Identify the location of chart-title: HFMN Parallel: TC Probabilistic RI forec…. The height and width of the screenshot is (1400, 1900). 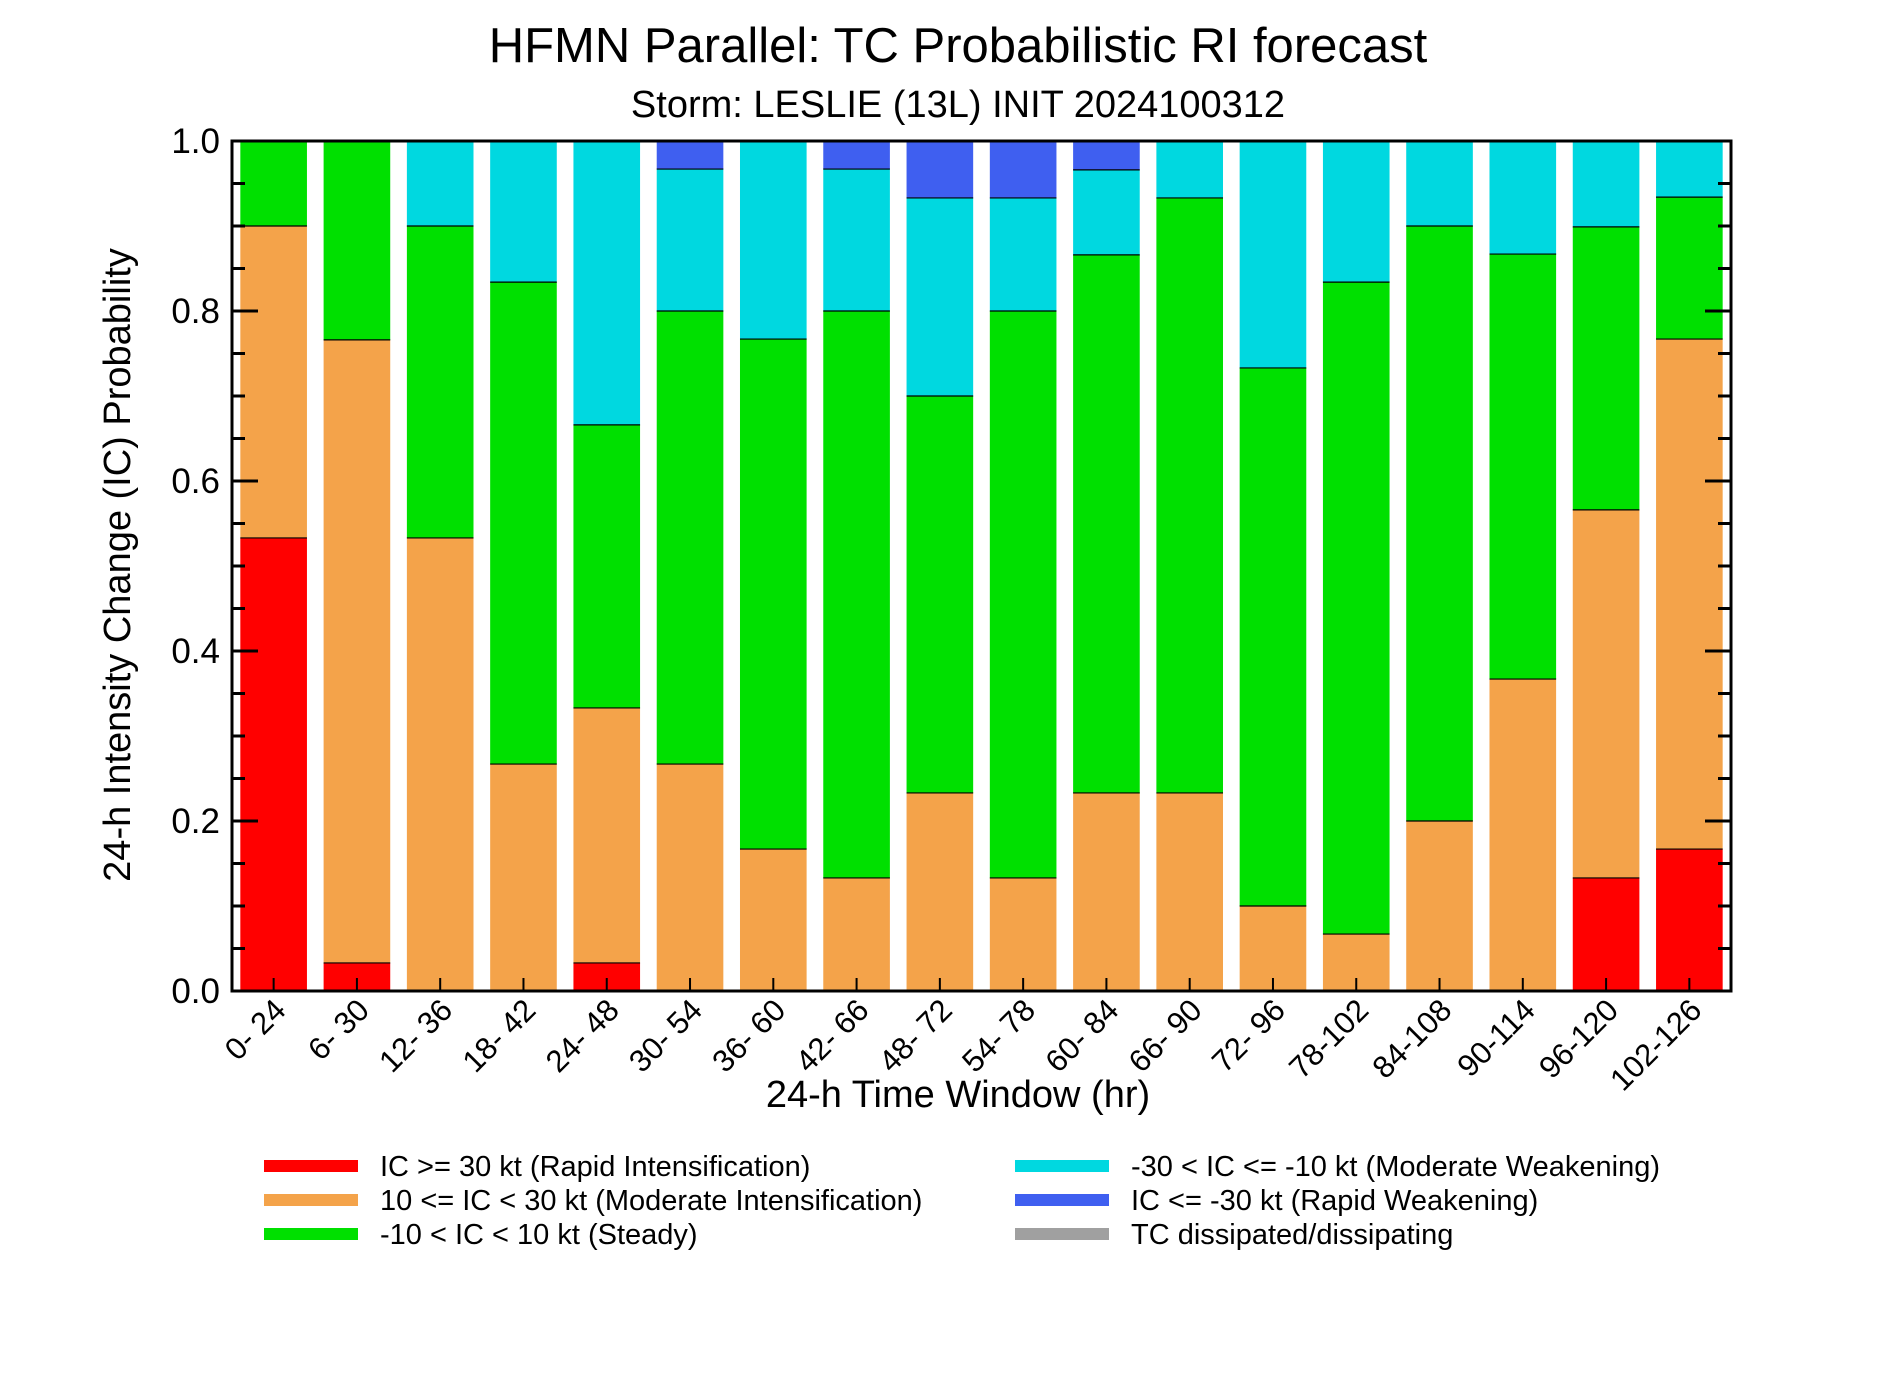
(958, 46).